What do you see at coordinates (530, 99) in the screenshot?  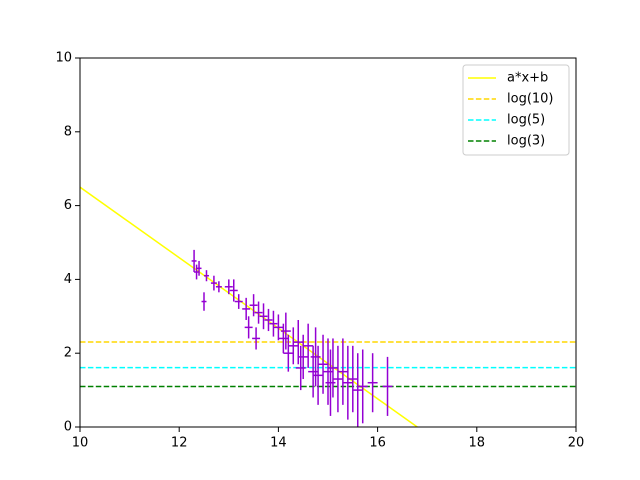 I see `legend-label: log(10)` at bounding box center [530, 99].